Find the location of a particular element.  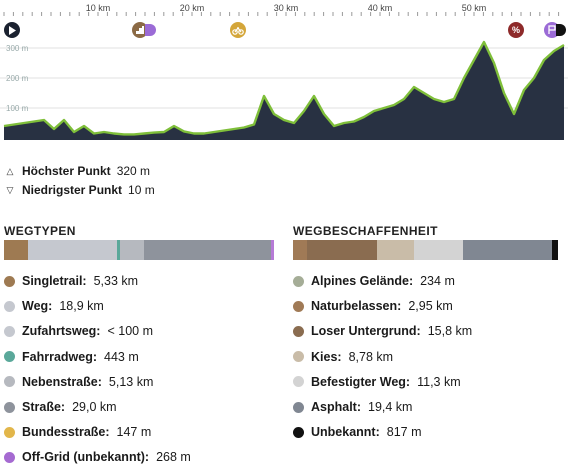

wegbeschaffenheit-title: WEGBESCHAFFENHEIT is located at coordinates (365, 231).